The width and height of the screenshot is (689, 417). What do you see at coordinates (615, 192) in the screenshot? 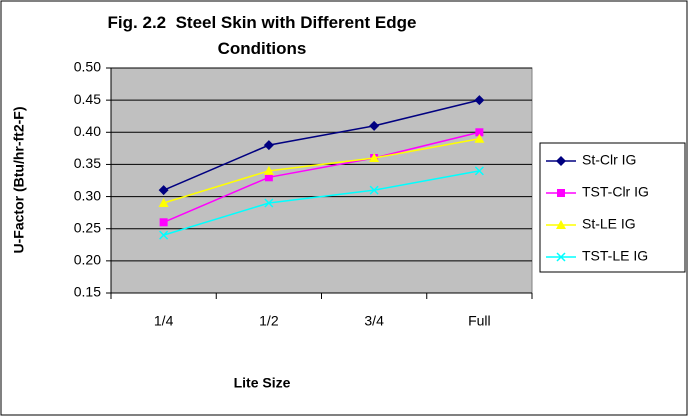
I see `legend-label: TST-Clr IG` at bounding box center [615, 192].